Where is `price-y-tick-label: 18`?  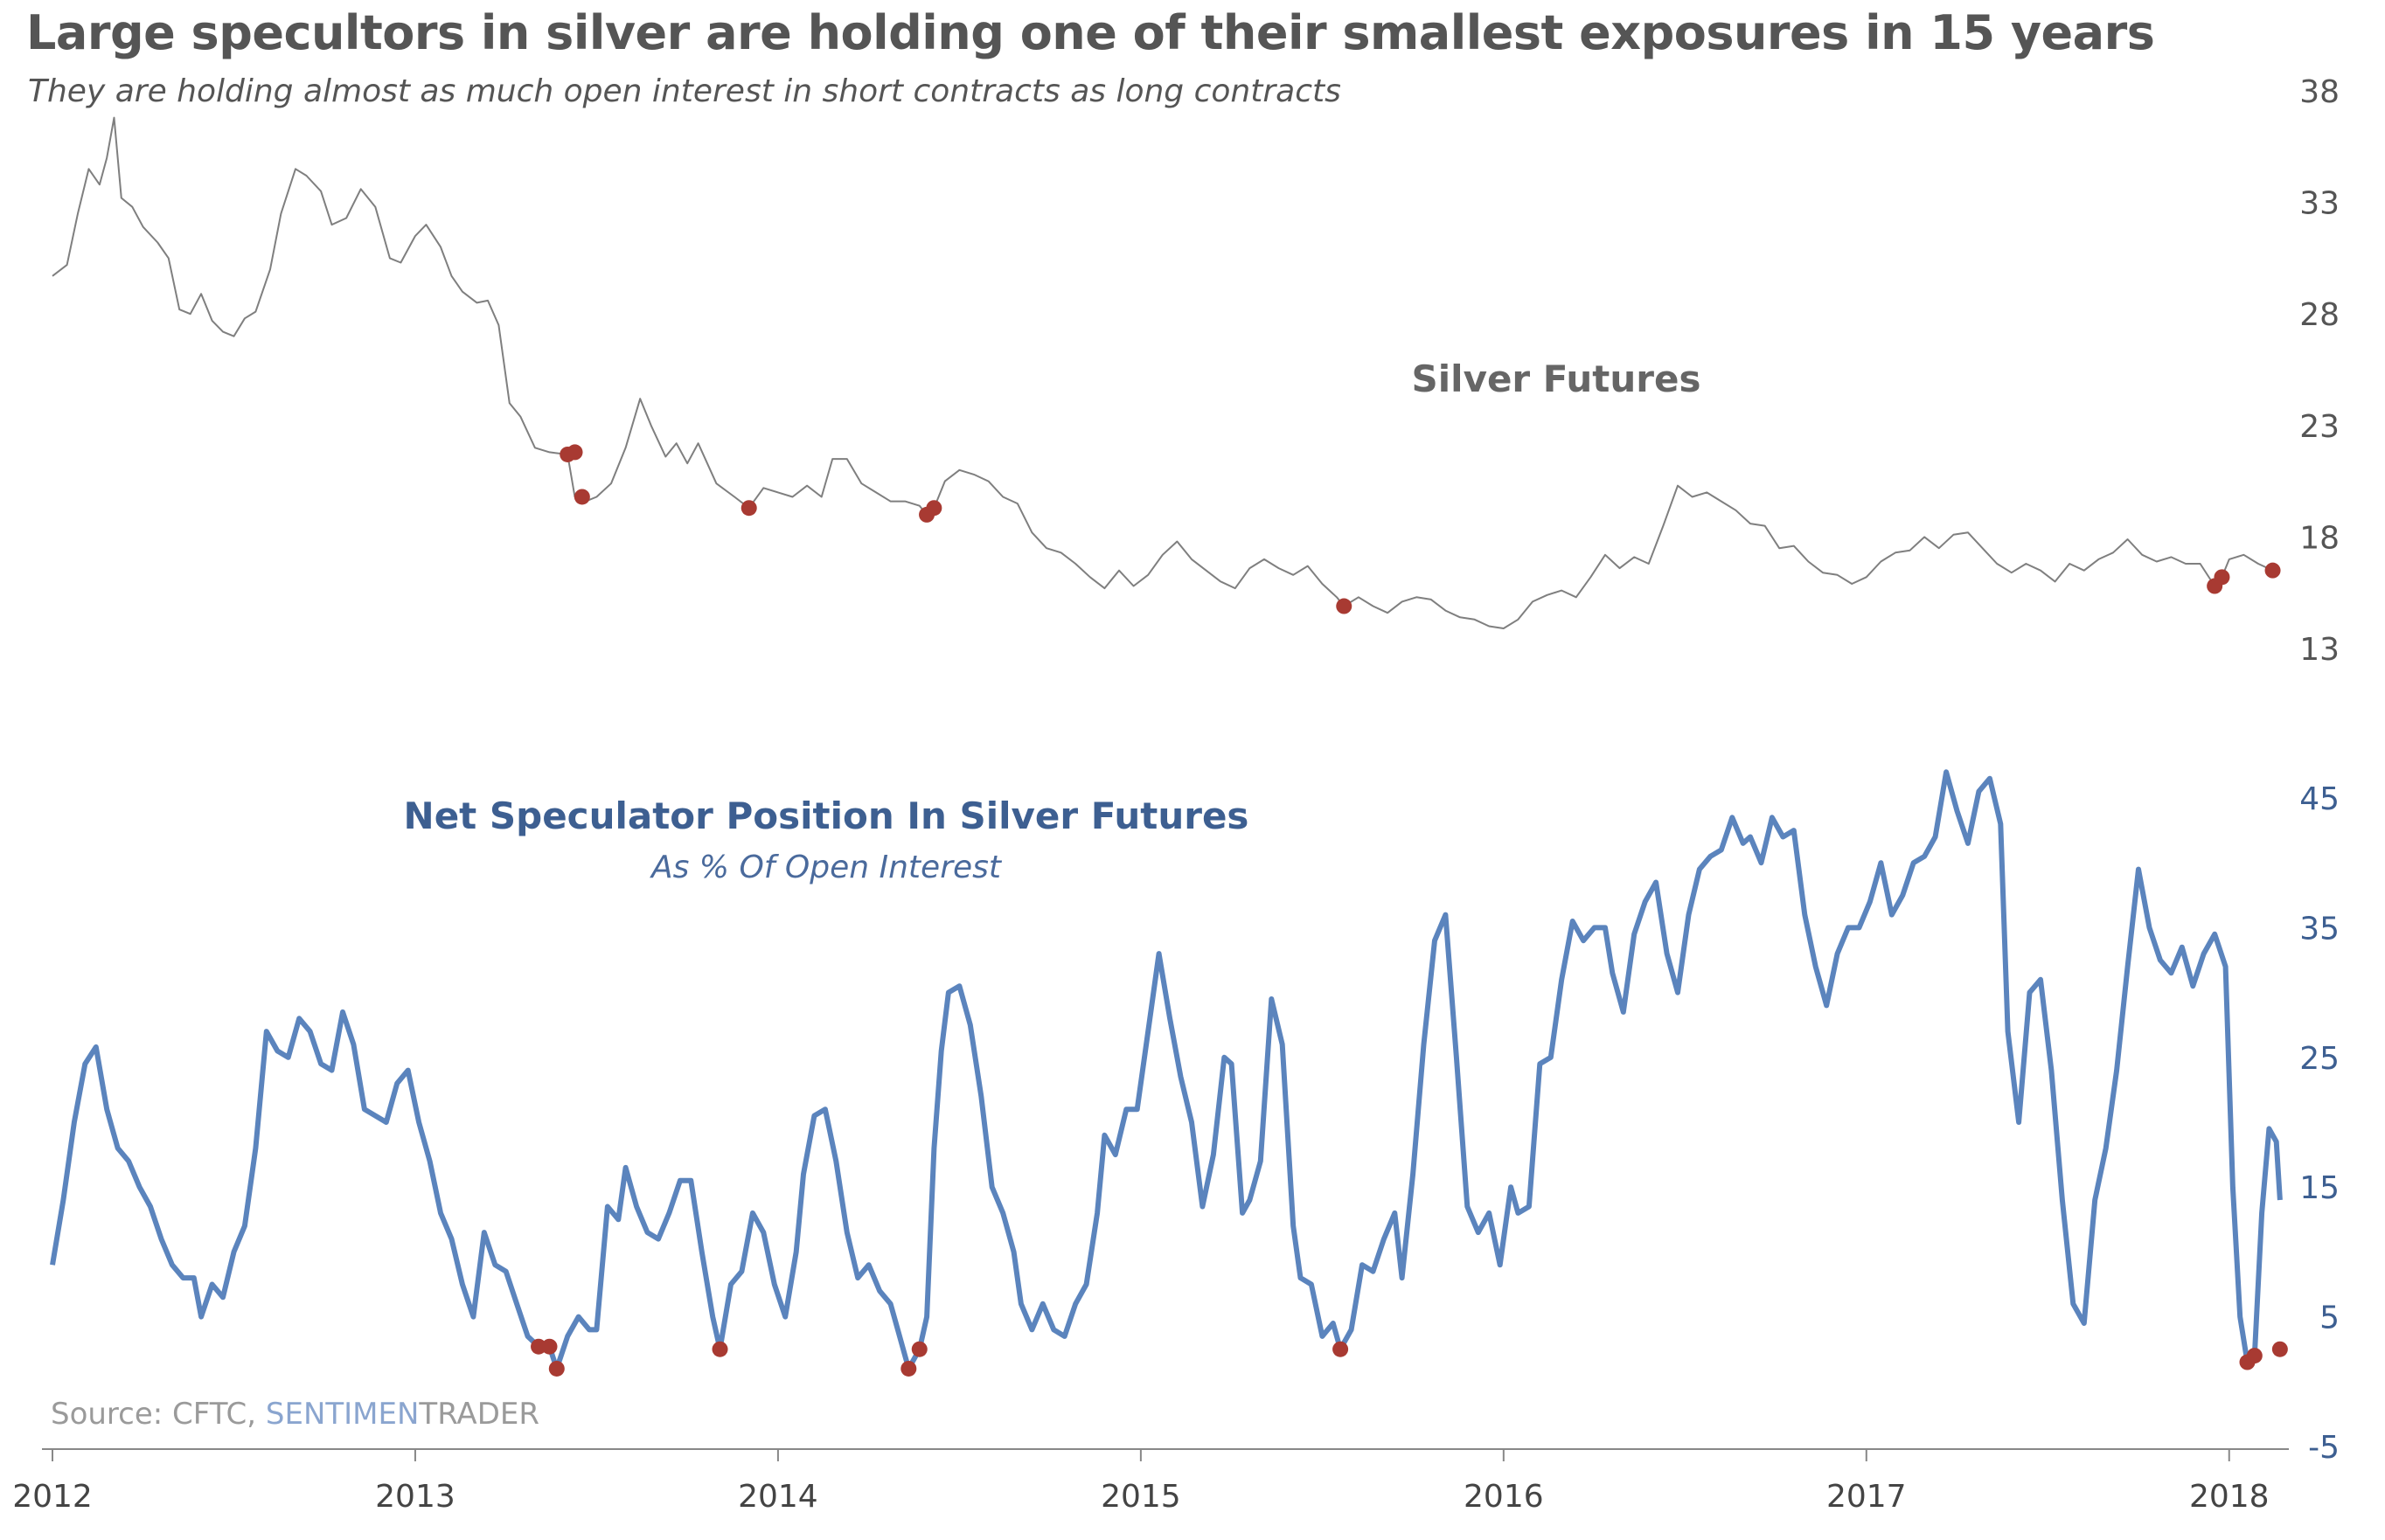
price-y-tick-label: 18 is located at coordinates (2319, 538).